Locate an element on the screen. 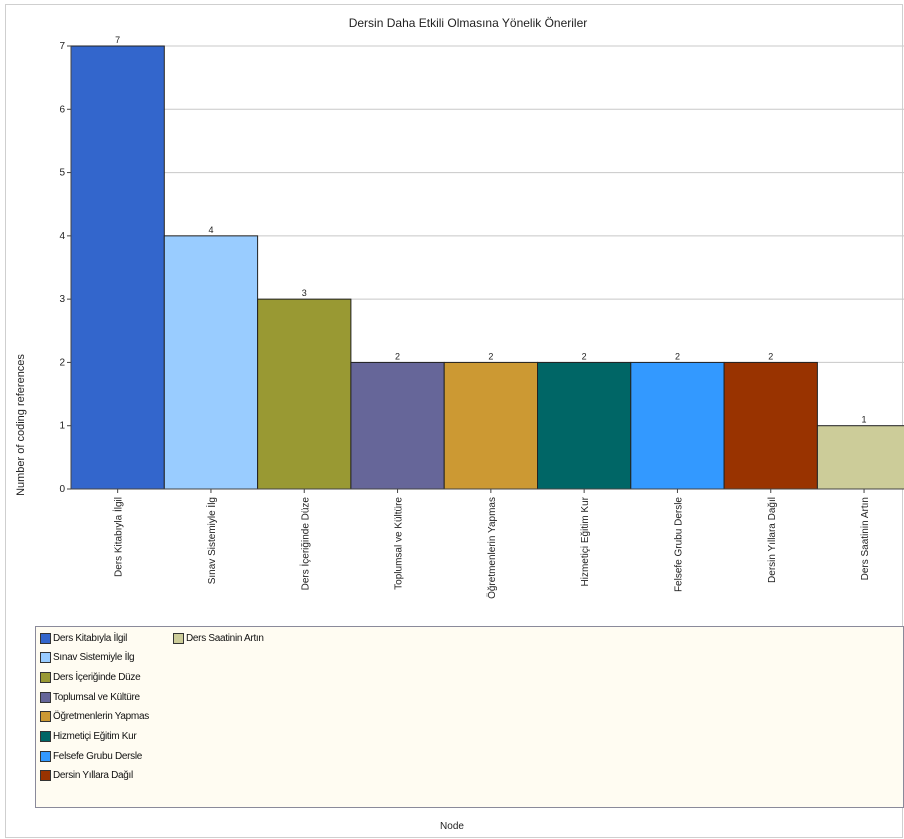 This screenshot has width=904, height=839. legend-label: Toplumsal ve Kültüre is located at coordinates (96, 697).